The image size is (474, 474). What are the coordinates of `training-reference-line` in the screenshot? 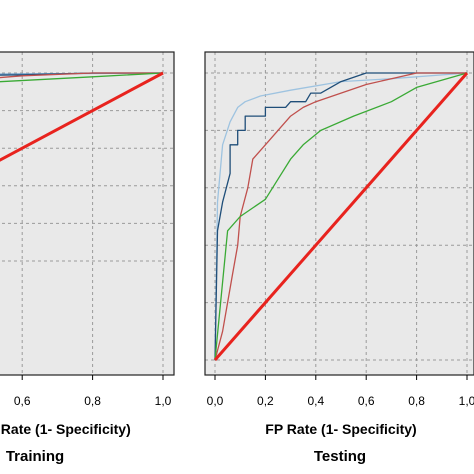 It's located at (82, 116).